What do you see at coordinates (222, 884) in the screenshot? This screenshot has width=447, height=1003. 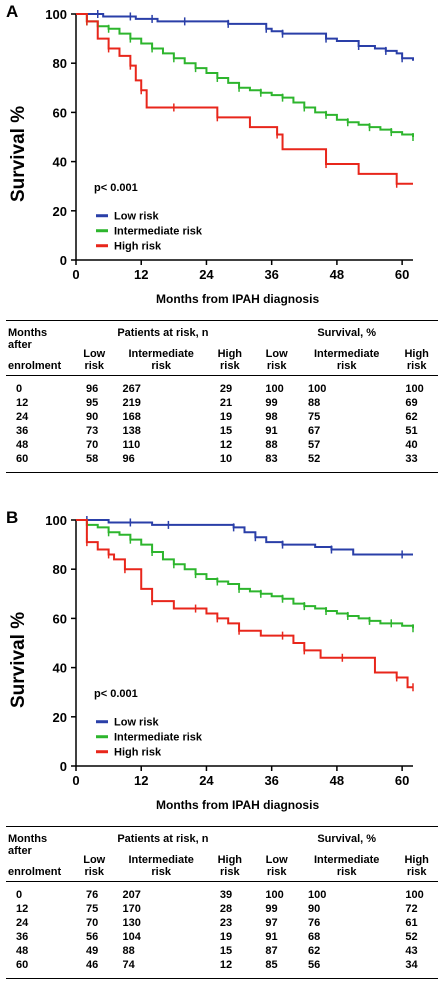 I see `table-mid-rule` at bounding box center [222, 884].